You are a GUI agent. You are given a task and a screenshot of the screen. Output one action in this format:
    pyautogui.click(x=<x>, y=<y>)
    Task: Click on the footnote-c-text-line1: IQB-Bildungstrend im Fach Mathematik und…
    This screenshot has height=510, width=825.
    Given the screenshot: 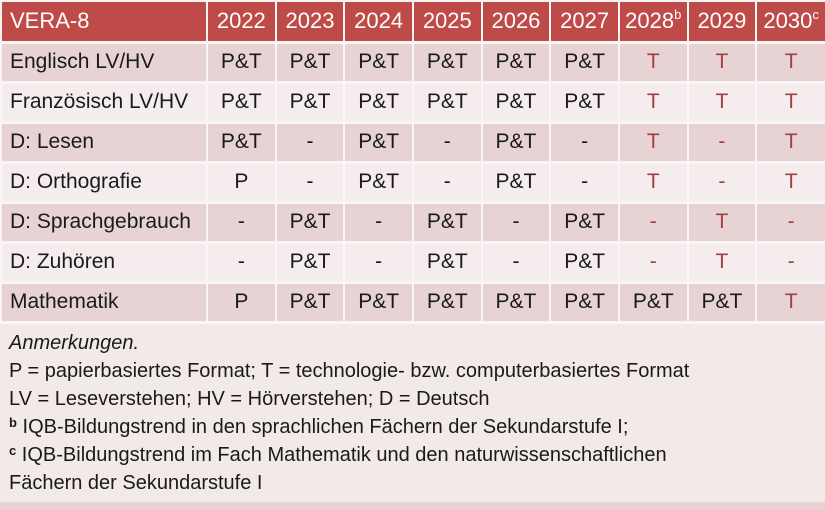 What is the action you would take?
    pyautogui.click(x=344, y=454)
    